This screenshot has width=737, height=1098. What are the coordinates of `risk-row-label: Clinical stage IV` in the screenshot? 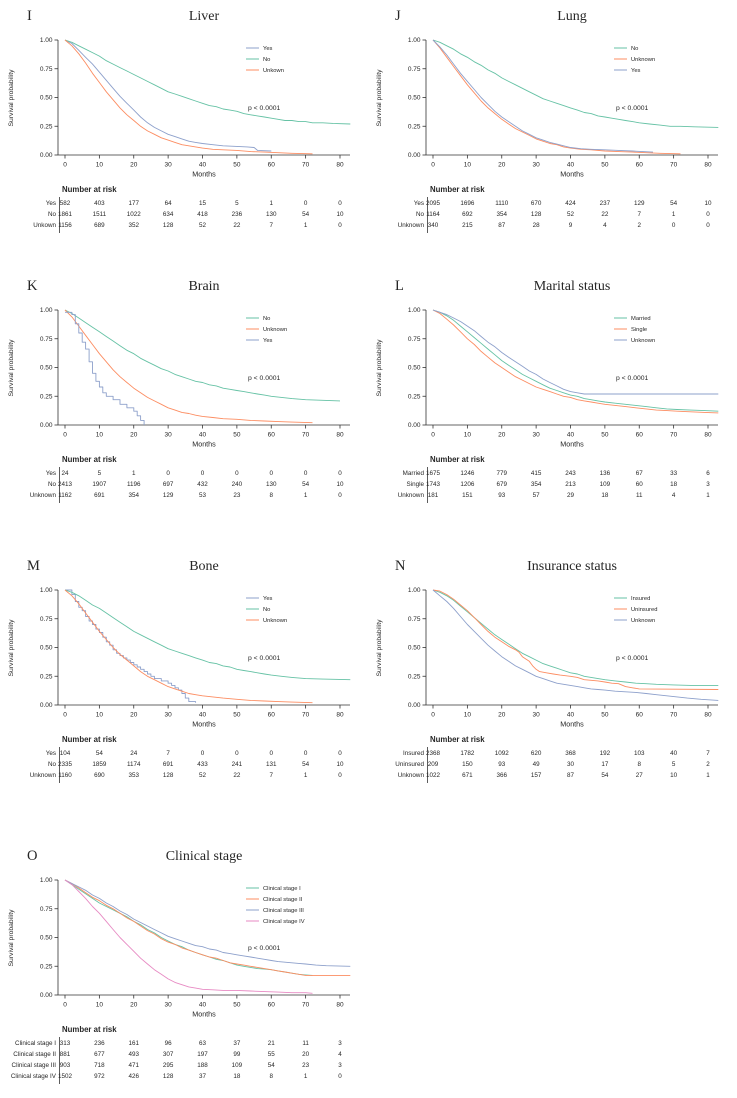 It's located at (34, 1076).